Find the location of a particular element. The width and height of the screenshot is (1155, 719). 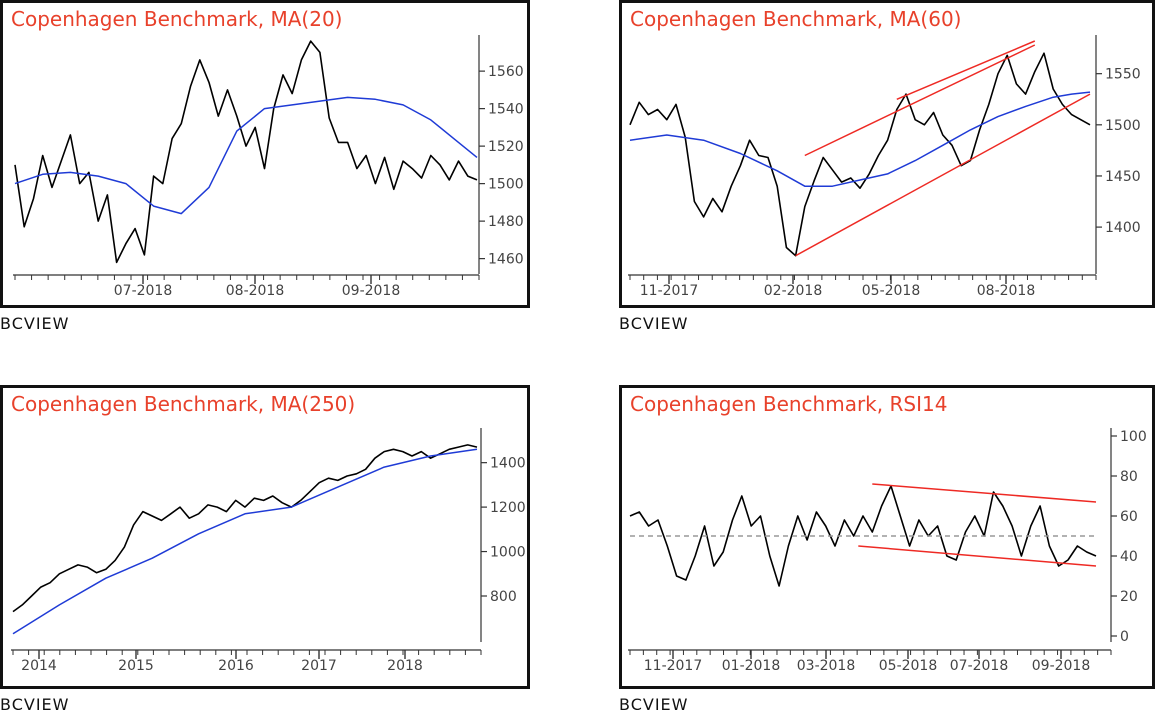

chart-title: Copenhagen Benchmark, MA(60) is located at coordinates (796, 19).